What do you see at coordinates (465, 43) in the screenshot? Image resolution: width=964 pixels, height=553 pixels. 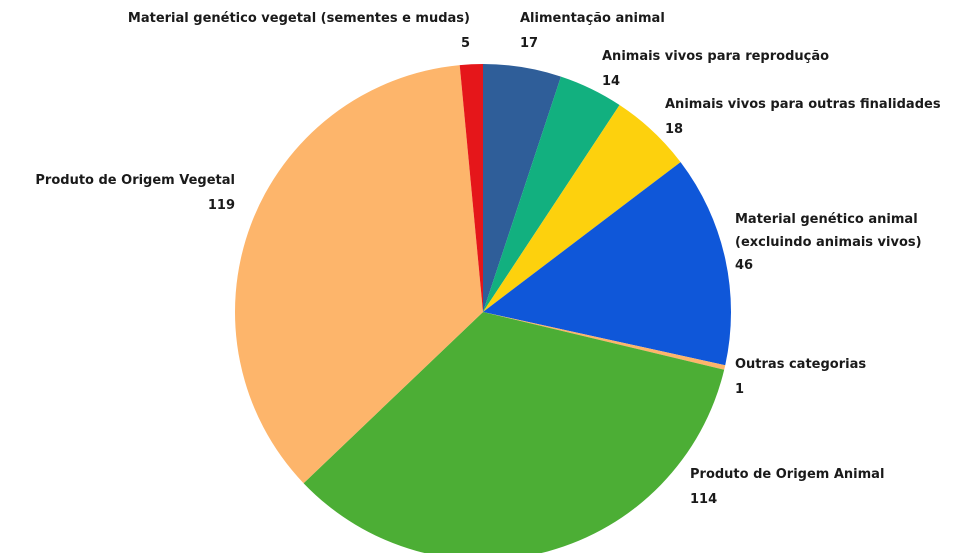 I see `value-label: 5` at bounding box center [465, 43].